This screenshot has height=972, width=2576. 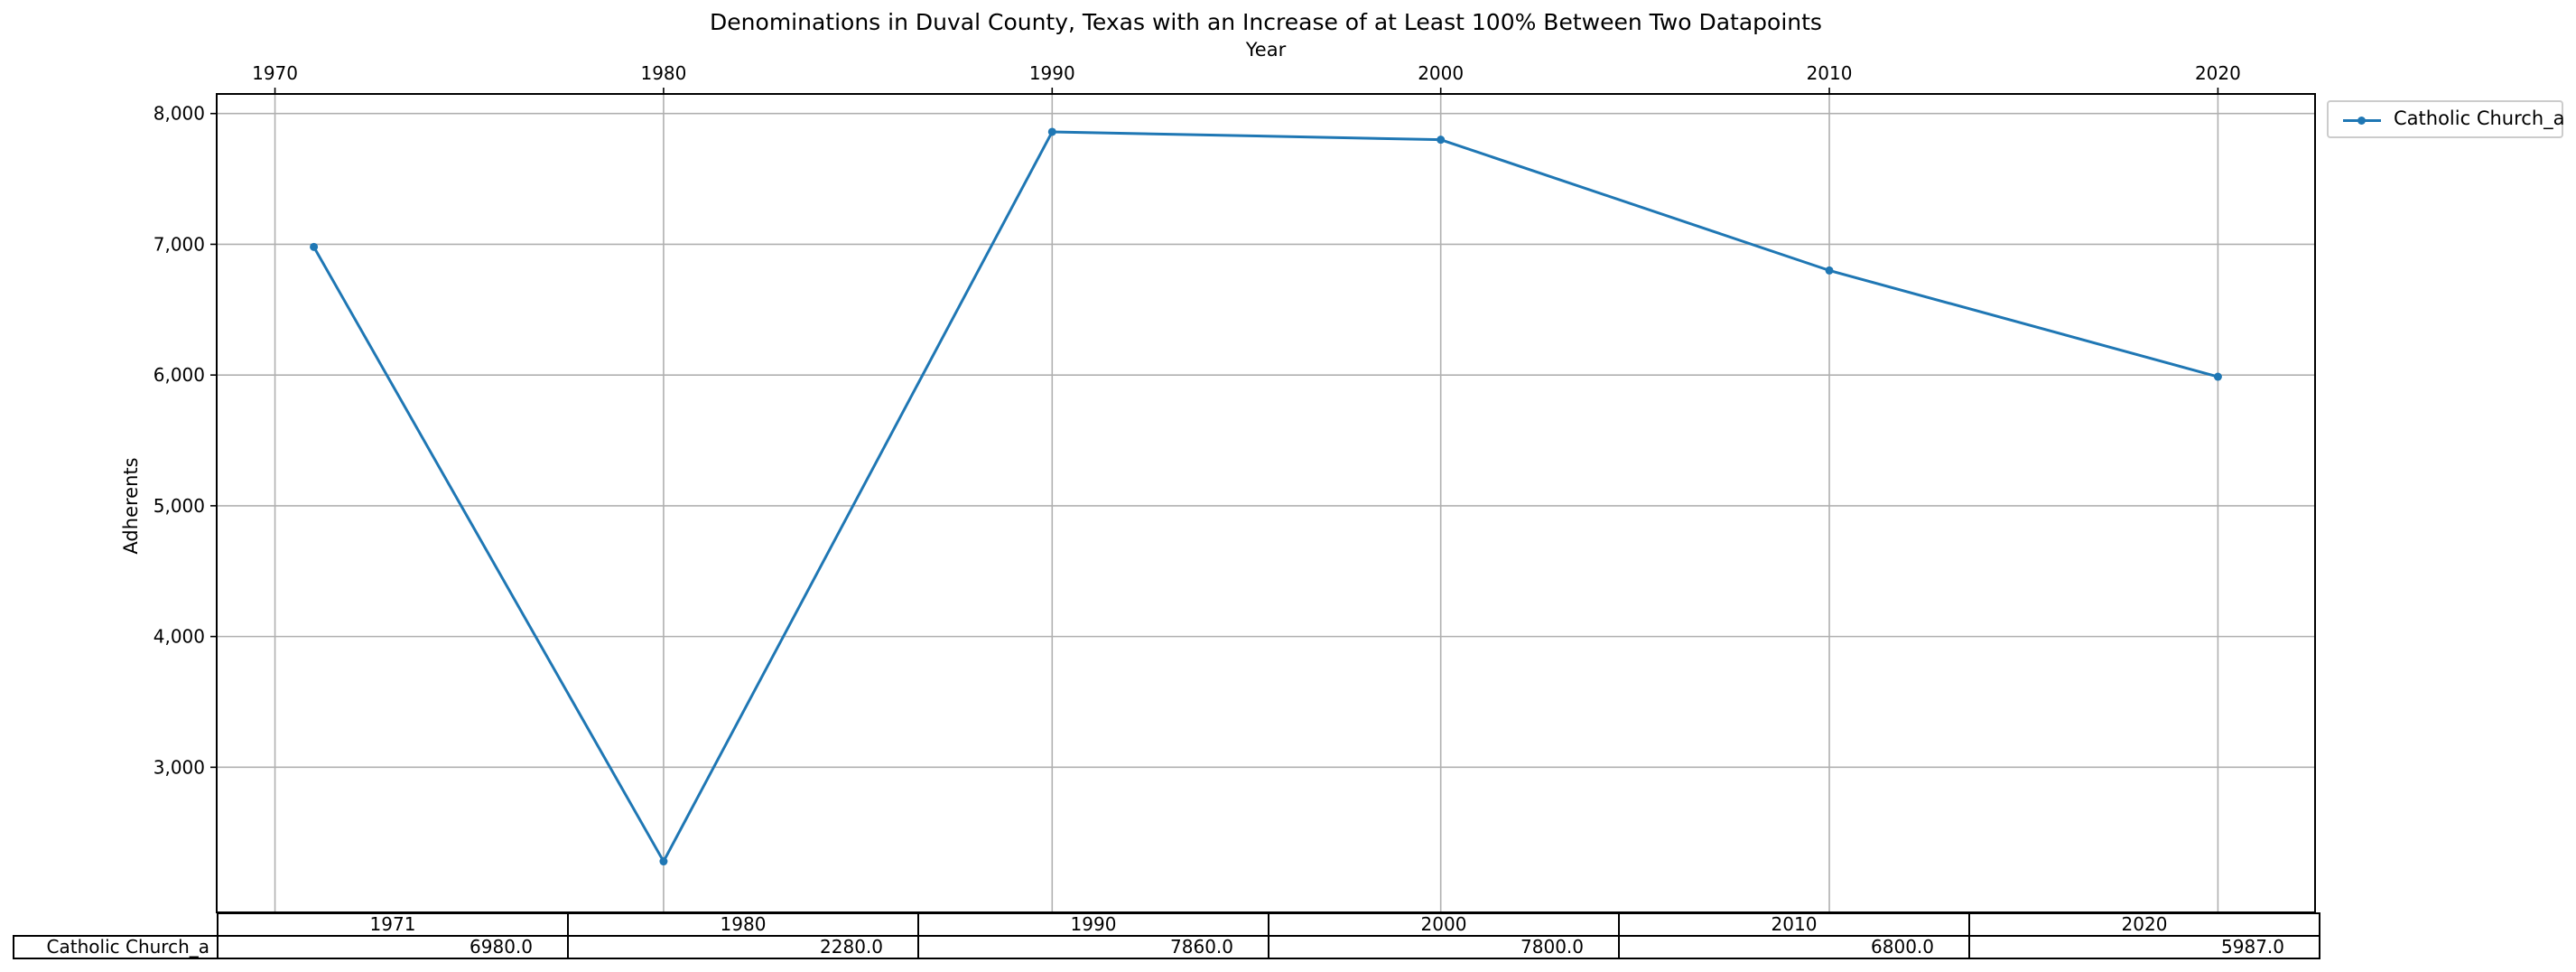 I want to click on x-tick-label: 1990, so click(x=1052, y=73).